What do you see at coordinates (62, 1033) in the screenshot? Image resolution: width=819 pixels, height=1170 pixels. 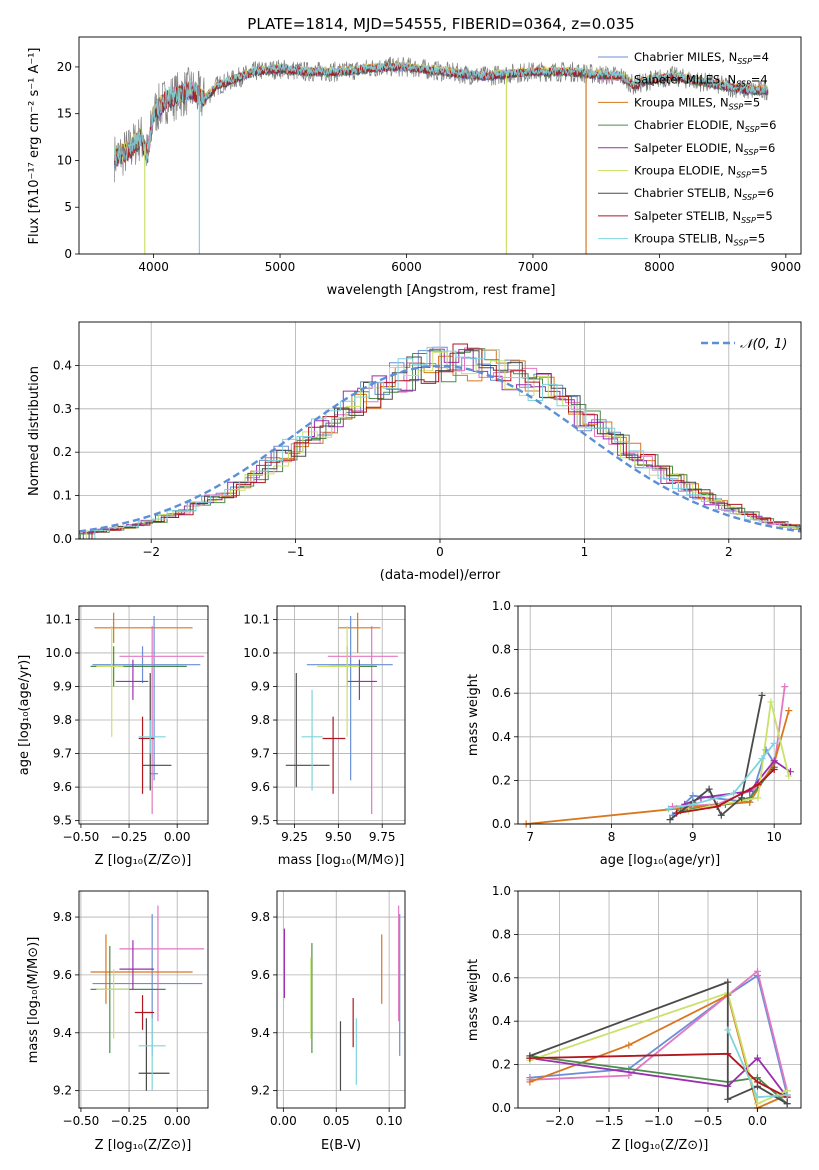 I see `mass_vs_Z-ytick-label: 9.4` at bounding box center [62, 1033].